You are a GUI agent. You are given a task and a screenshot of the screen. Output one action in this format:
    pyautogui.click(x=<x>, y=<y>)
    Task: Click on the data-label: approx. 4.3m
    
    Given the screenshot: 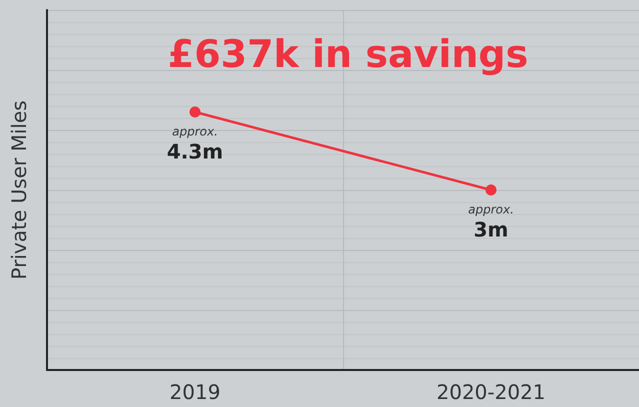 What is the action you would take?
    pyautogui.click(x=195, y=144)
    